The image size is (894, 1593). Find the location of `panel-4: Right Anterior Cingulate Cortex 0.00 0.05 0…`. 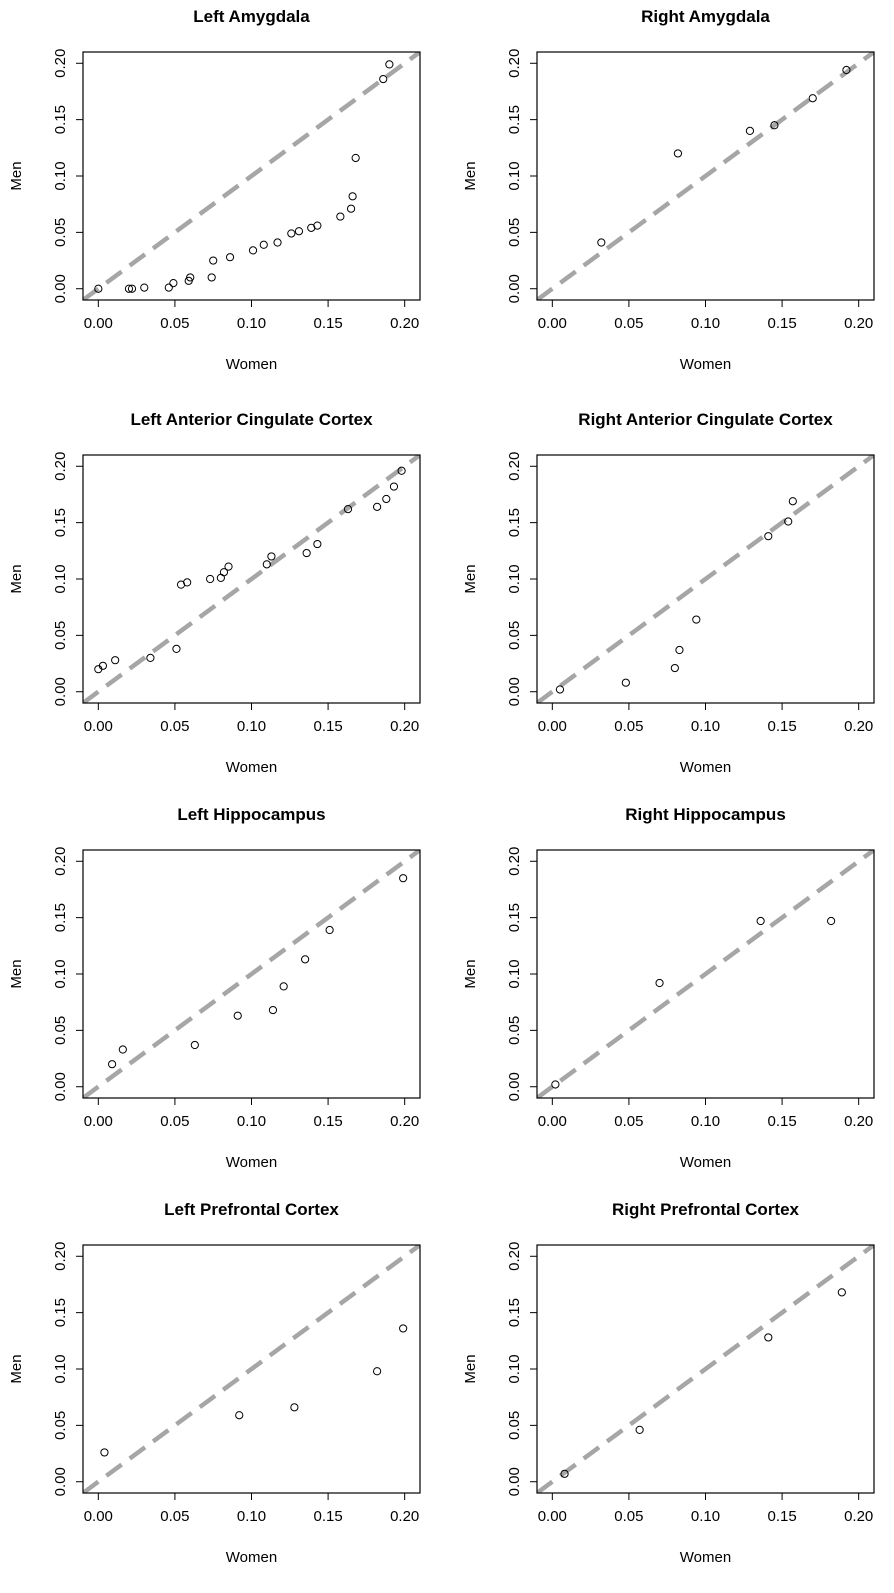

panel-4: Right Anterior Cingulate Cortex 0.00 0.05 0… is located at coordinates (668, 593).